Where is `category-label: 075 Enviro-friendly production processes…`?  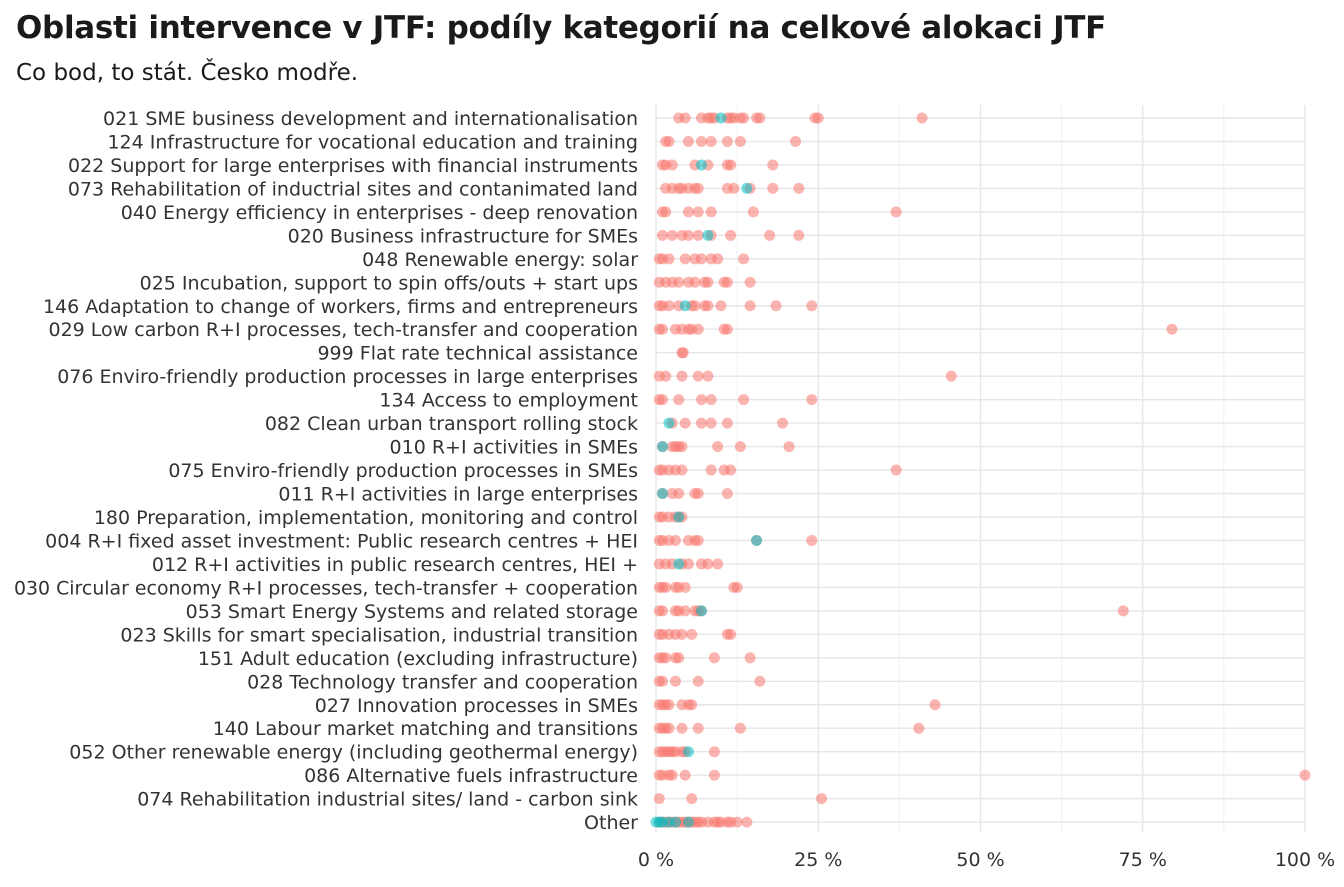
category-label: 075 Enviro-friendly production processes… is located at coordinates (403, 471).